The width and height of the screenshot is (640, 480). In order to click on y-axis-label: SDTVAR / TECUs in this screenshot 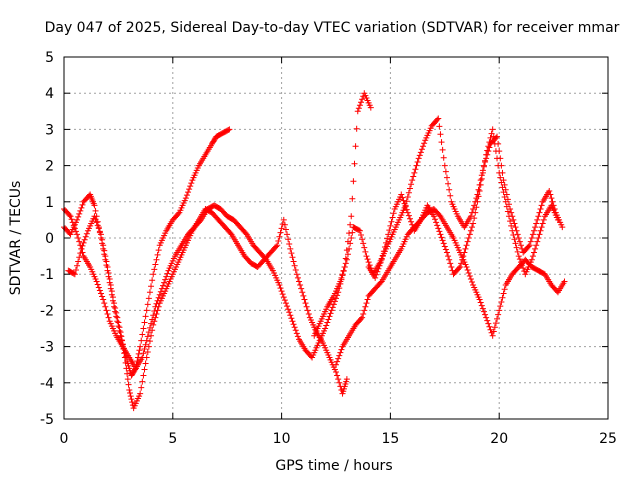, I will do `click(16, 238)`.